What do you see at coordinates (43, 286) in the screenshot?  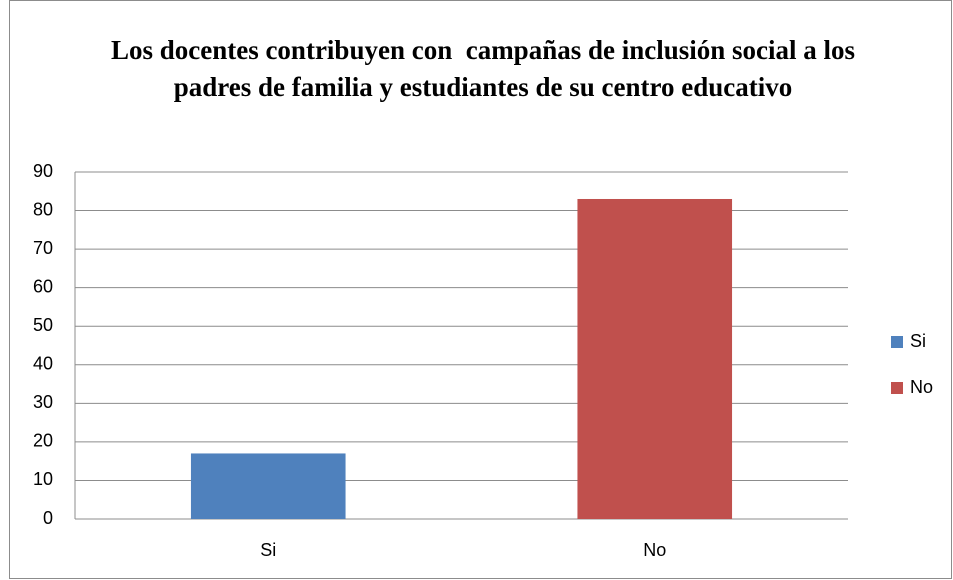 I see `y-tick-label: 60` at bounding box center [43, 286].